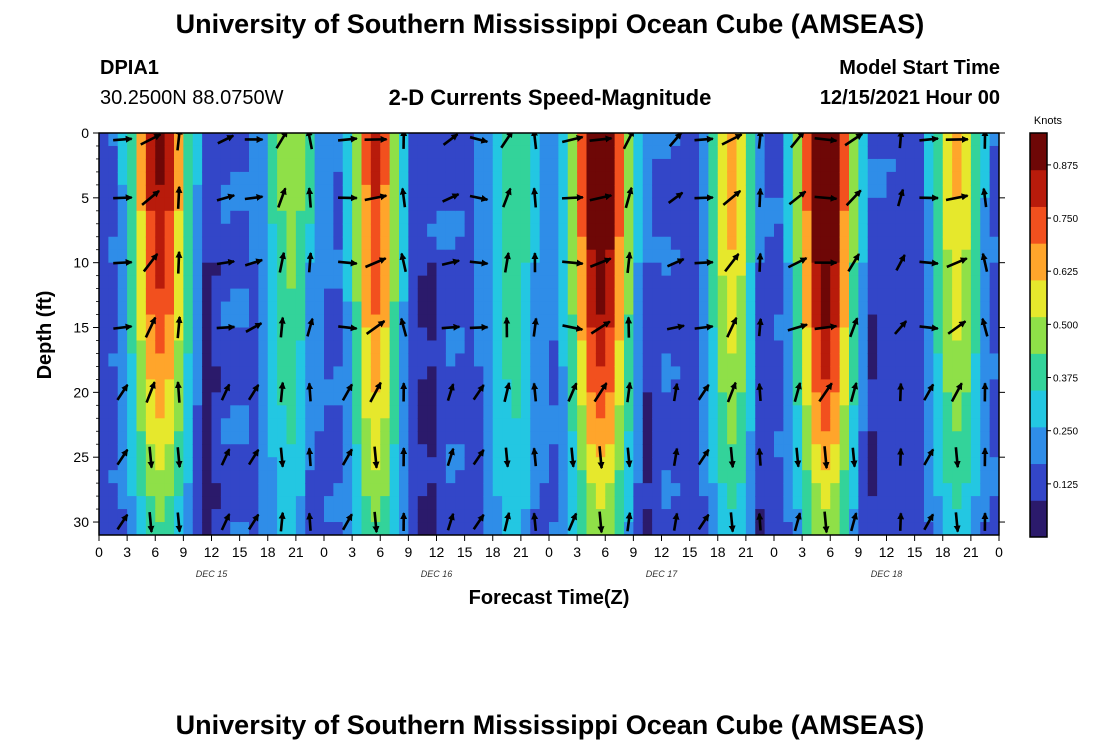 The width and height of the screenshot is (1100, 750). Describe the element at coordinates (240, 552) in the screenshot. I see `x-tick-label: 15` at that location.